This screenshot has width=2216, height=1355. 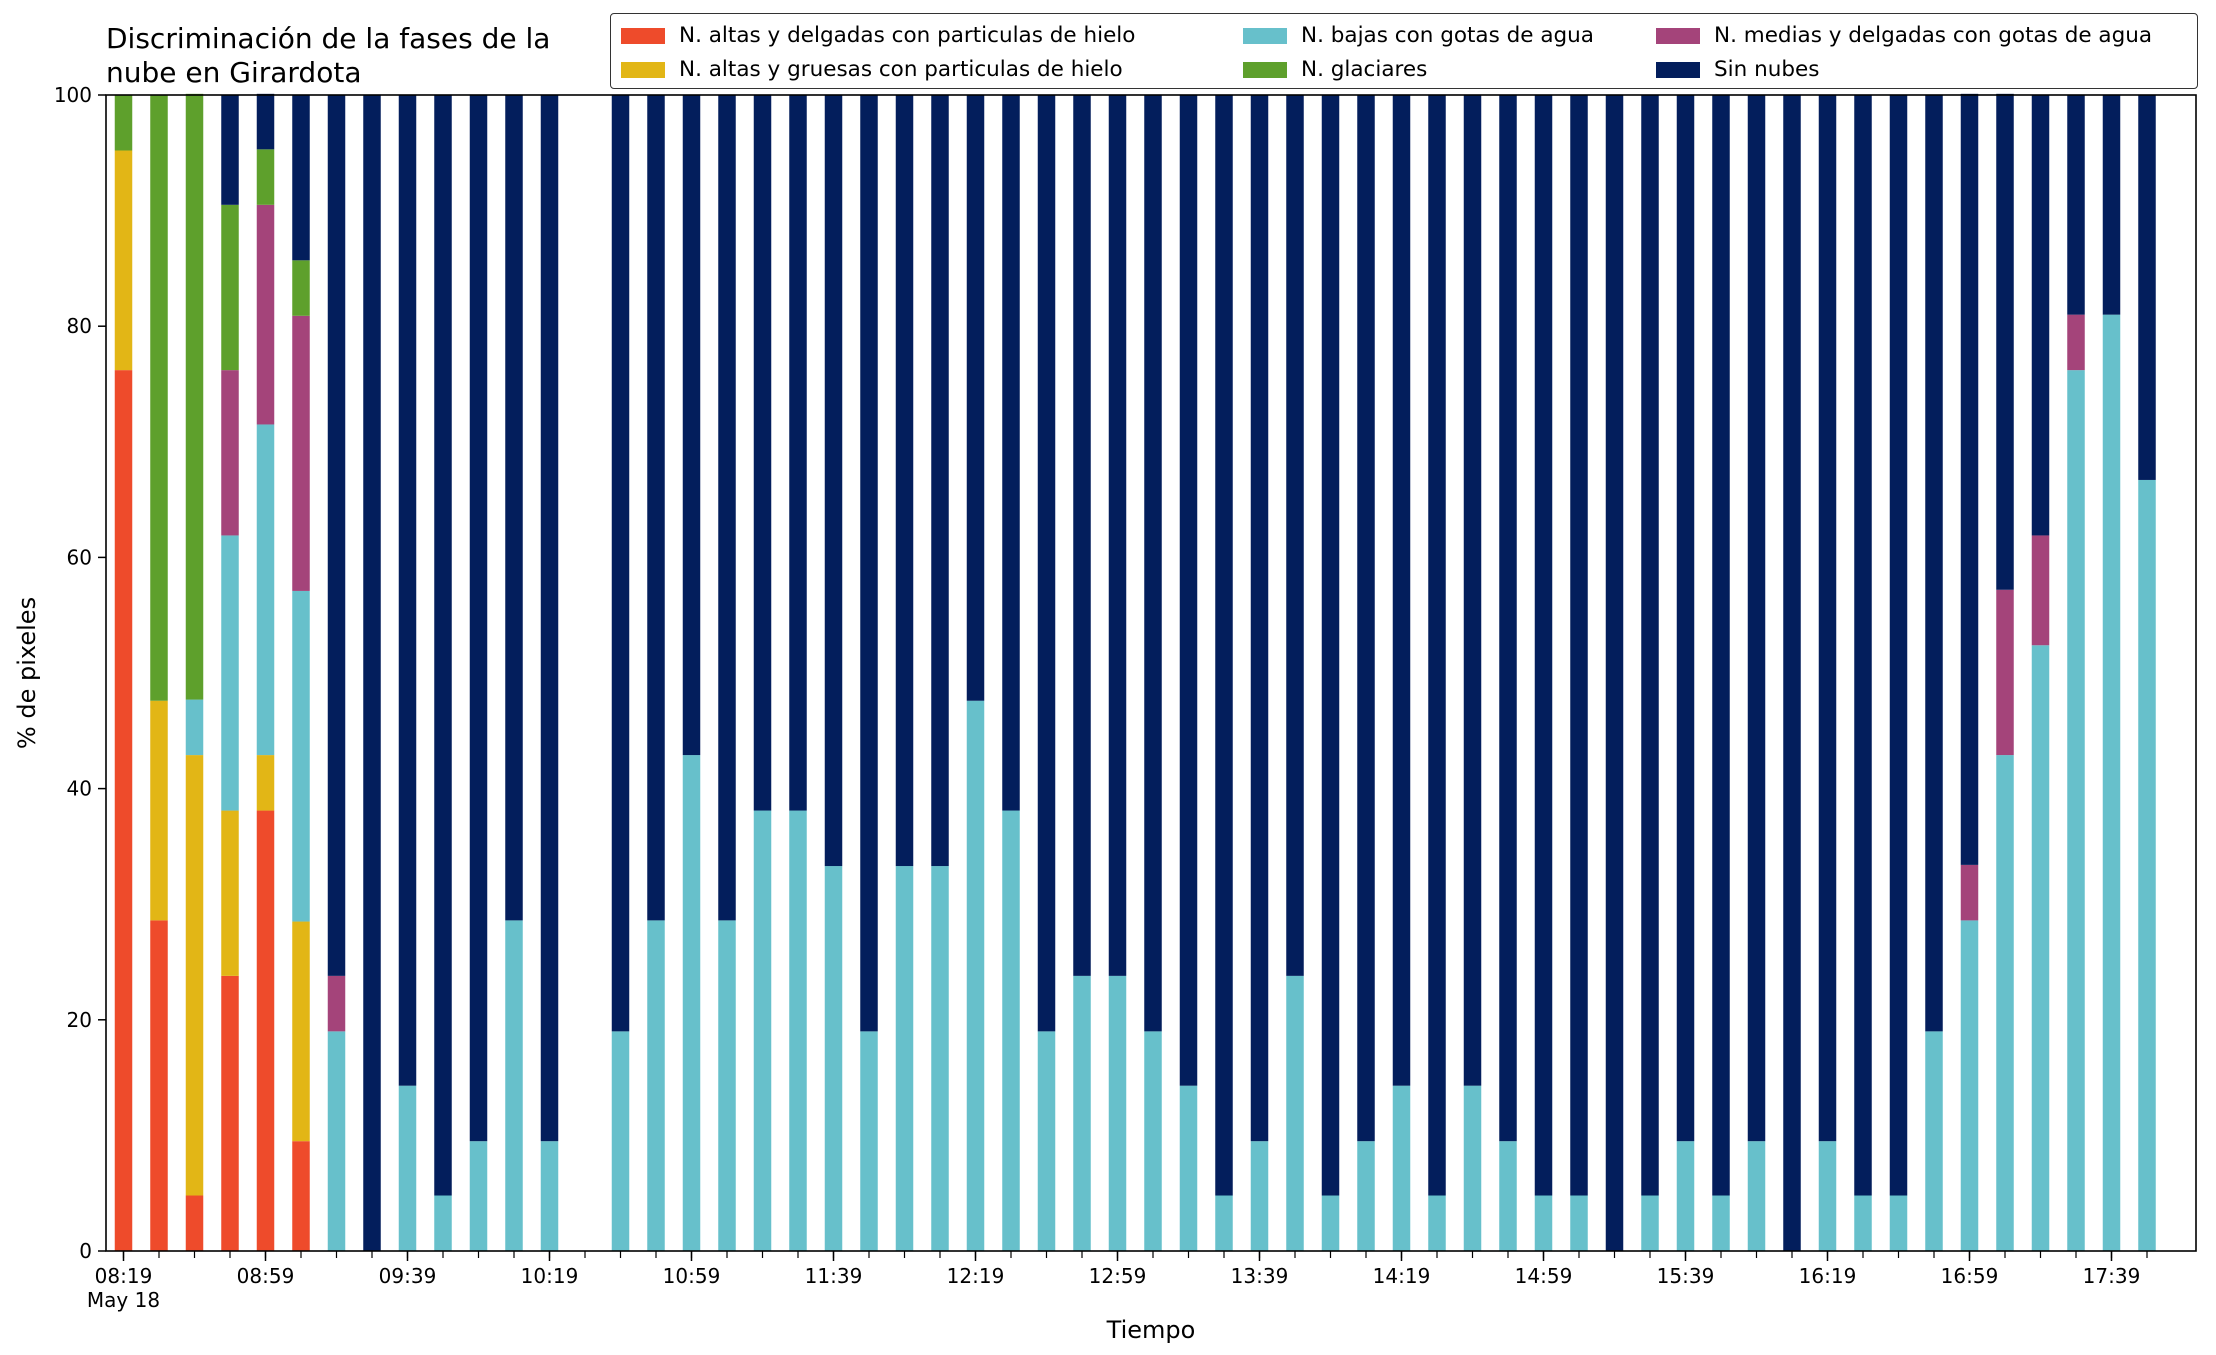 What do you see at coordinates (80, 673) in the screenshot?
I see `y-axis: 0 20 40 60 80 100` at bounding box center [80, 673].